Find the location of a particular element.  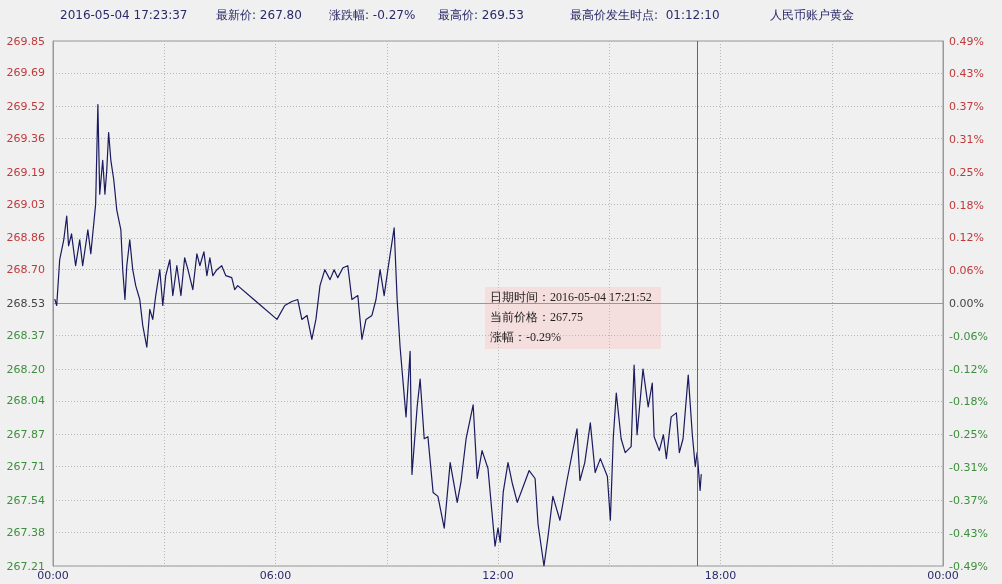

y2-tick-label: 0.31% is located at coordinates (966, 139).